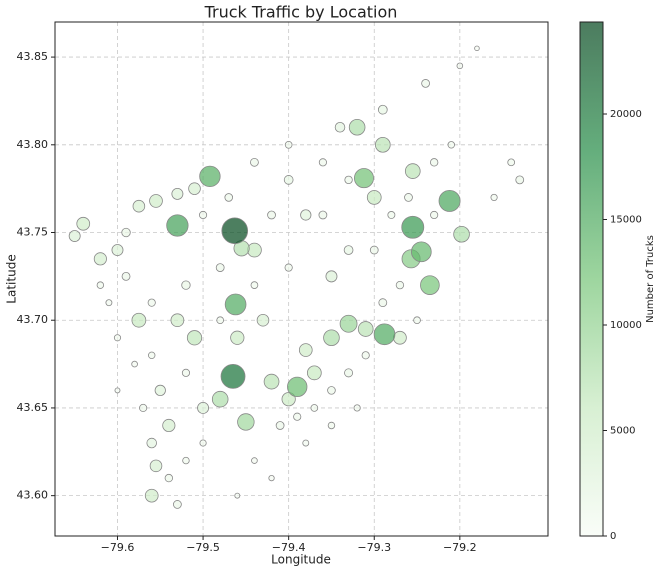 The height and width of the screenshot is (573, 661). What do you see at coordinates (301, 560) in the screenshot?
I see `x-axis-label: Longitude` at bounding box center [301, 560].